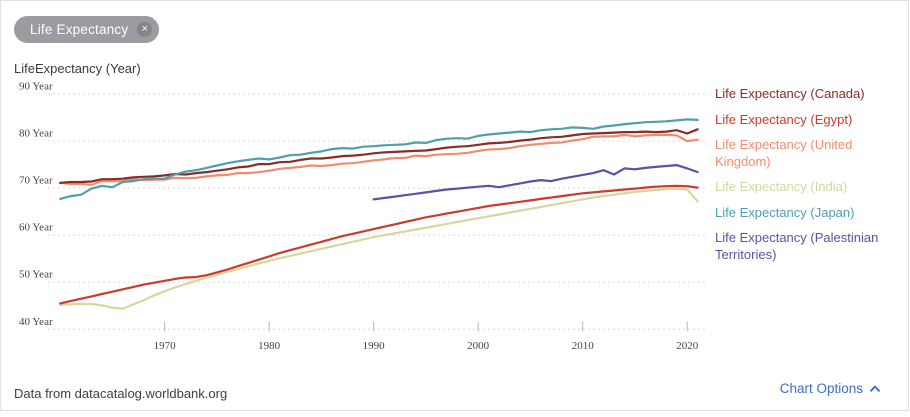 The width and height of the screenshot is (910, 417). I want to click on legend-item-japan: Life Expectancy (Japan), so click(785, 212).